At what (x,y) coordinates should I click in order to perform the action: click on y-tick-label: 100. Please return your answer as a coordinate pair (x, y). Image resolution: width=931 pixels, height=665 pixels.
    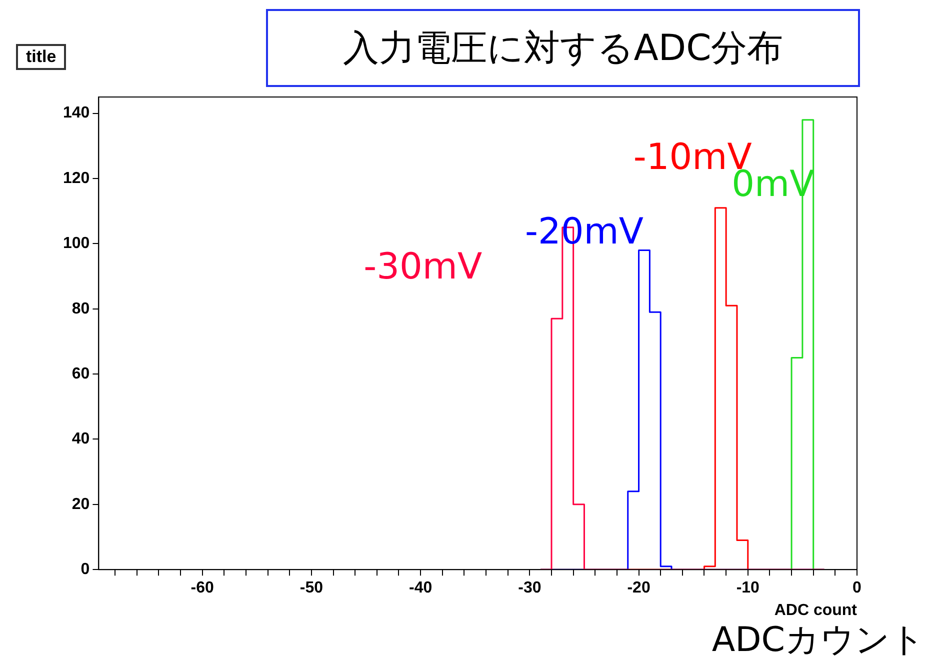
    Looking at the image, I should click on (76, 243).